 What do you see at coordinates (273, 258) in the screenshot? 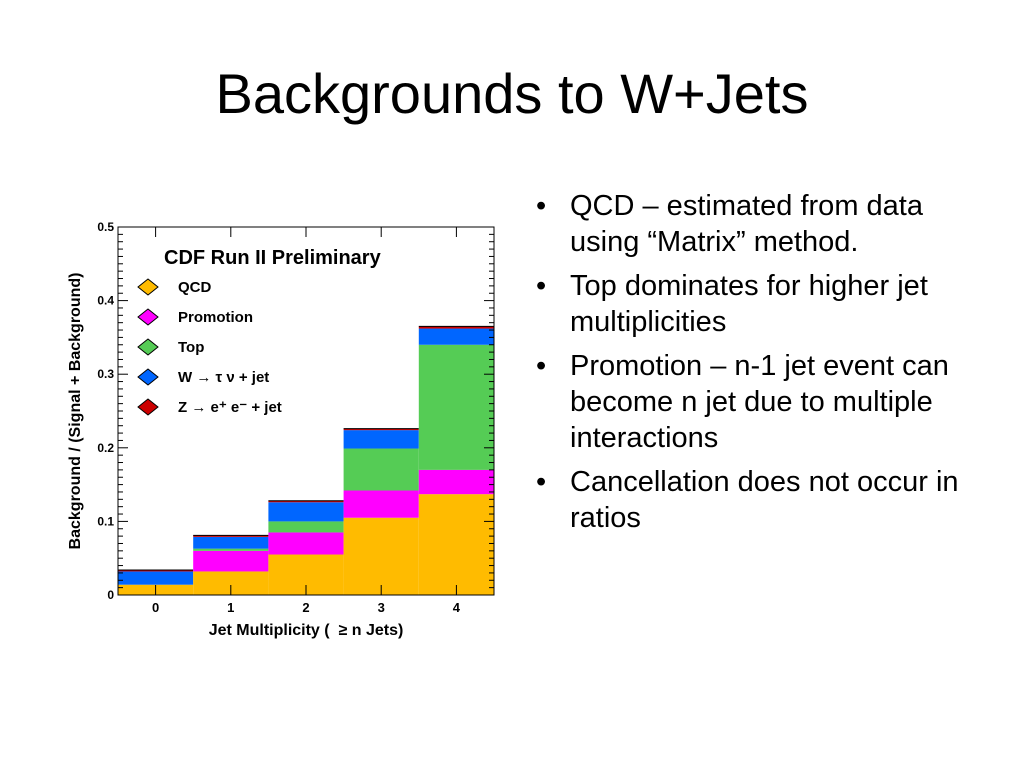
I see `chart-title: CDF Run II Preliminary` at bounding box center [273, 258].